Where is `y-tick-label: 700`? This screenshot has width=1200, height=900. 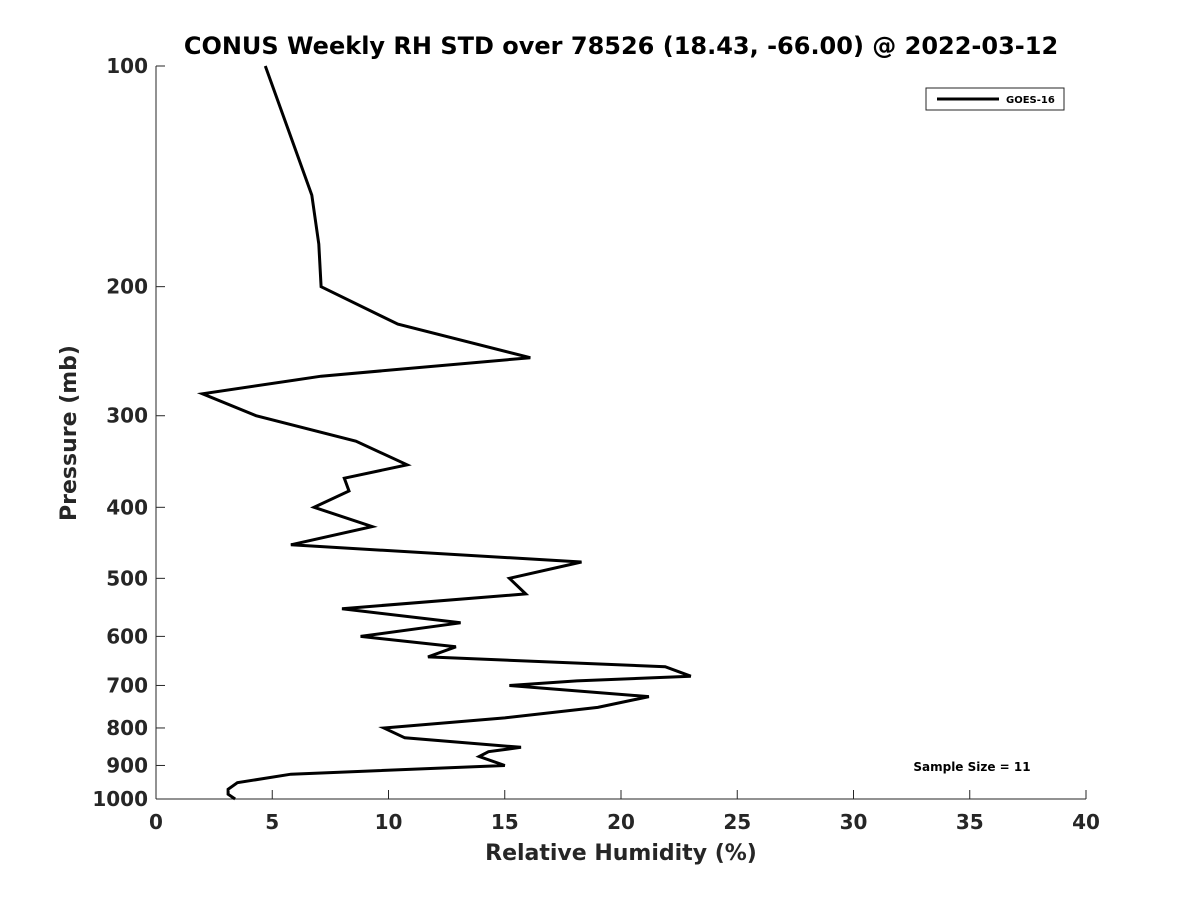
y-tick-label: 700 is located at coordinates (127, 685).